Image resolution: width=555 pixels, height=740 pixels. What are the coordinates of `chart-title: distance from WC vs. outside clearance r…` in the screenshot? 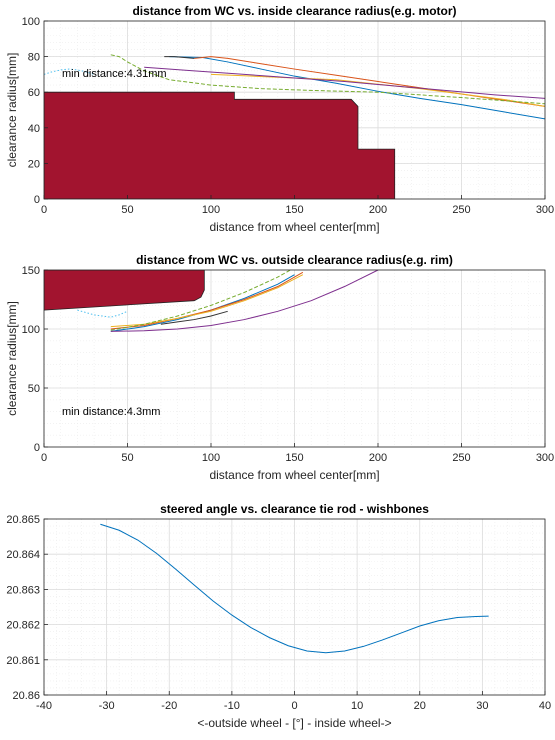 It's located at (294, 260).